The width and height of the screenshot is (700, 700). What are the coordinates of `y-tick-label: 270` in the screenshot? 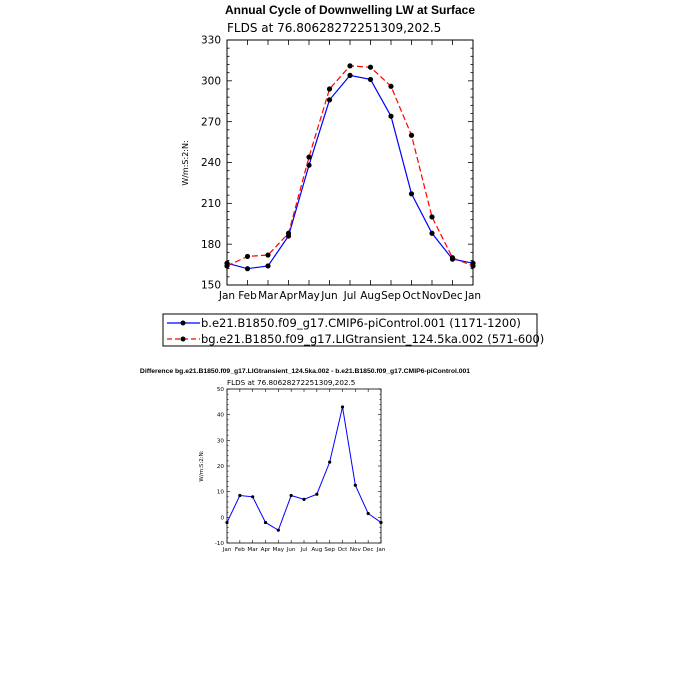 It's located at (211, 122).